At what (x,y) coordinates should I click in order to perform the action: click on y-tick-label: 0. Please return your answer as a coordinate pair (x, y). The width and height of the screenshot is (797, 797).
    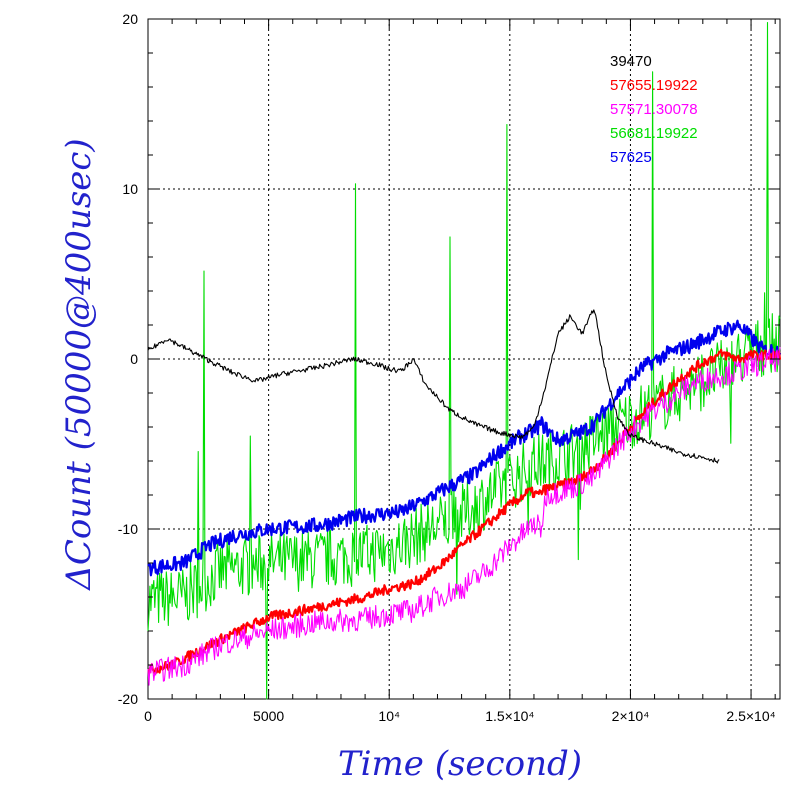
    Looking at the image, I should click on (134, 359).